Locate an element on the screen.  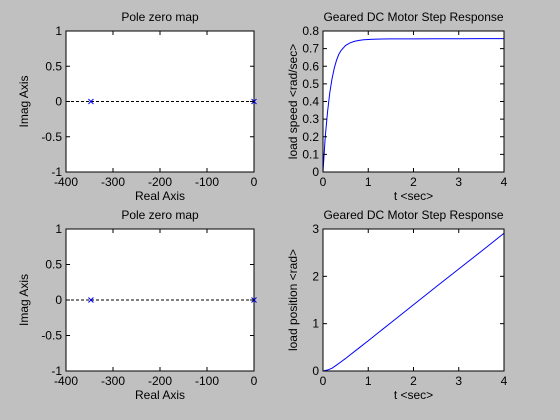
y-axis-label: load position <rad> is located at coordinates (293, 300).